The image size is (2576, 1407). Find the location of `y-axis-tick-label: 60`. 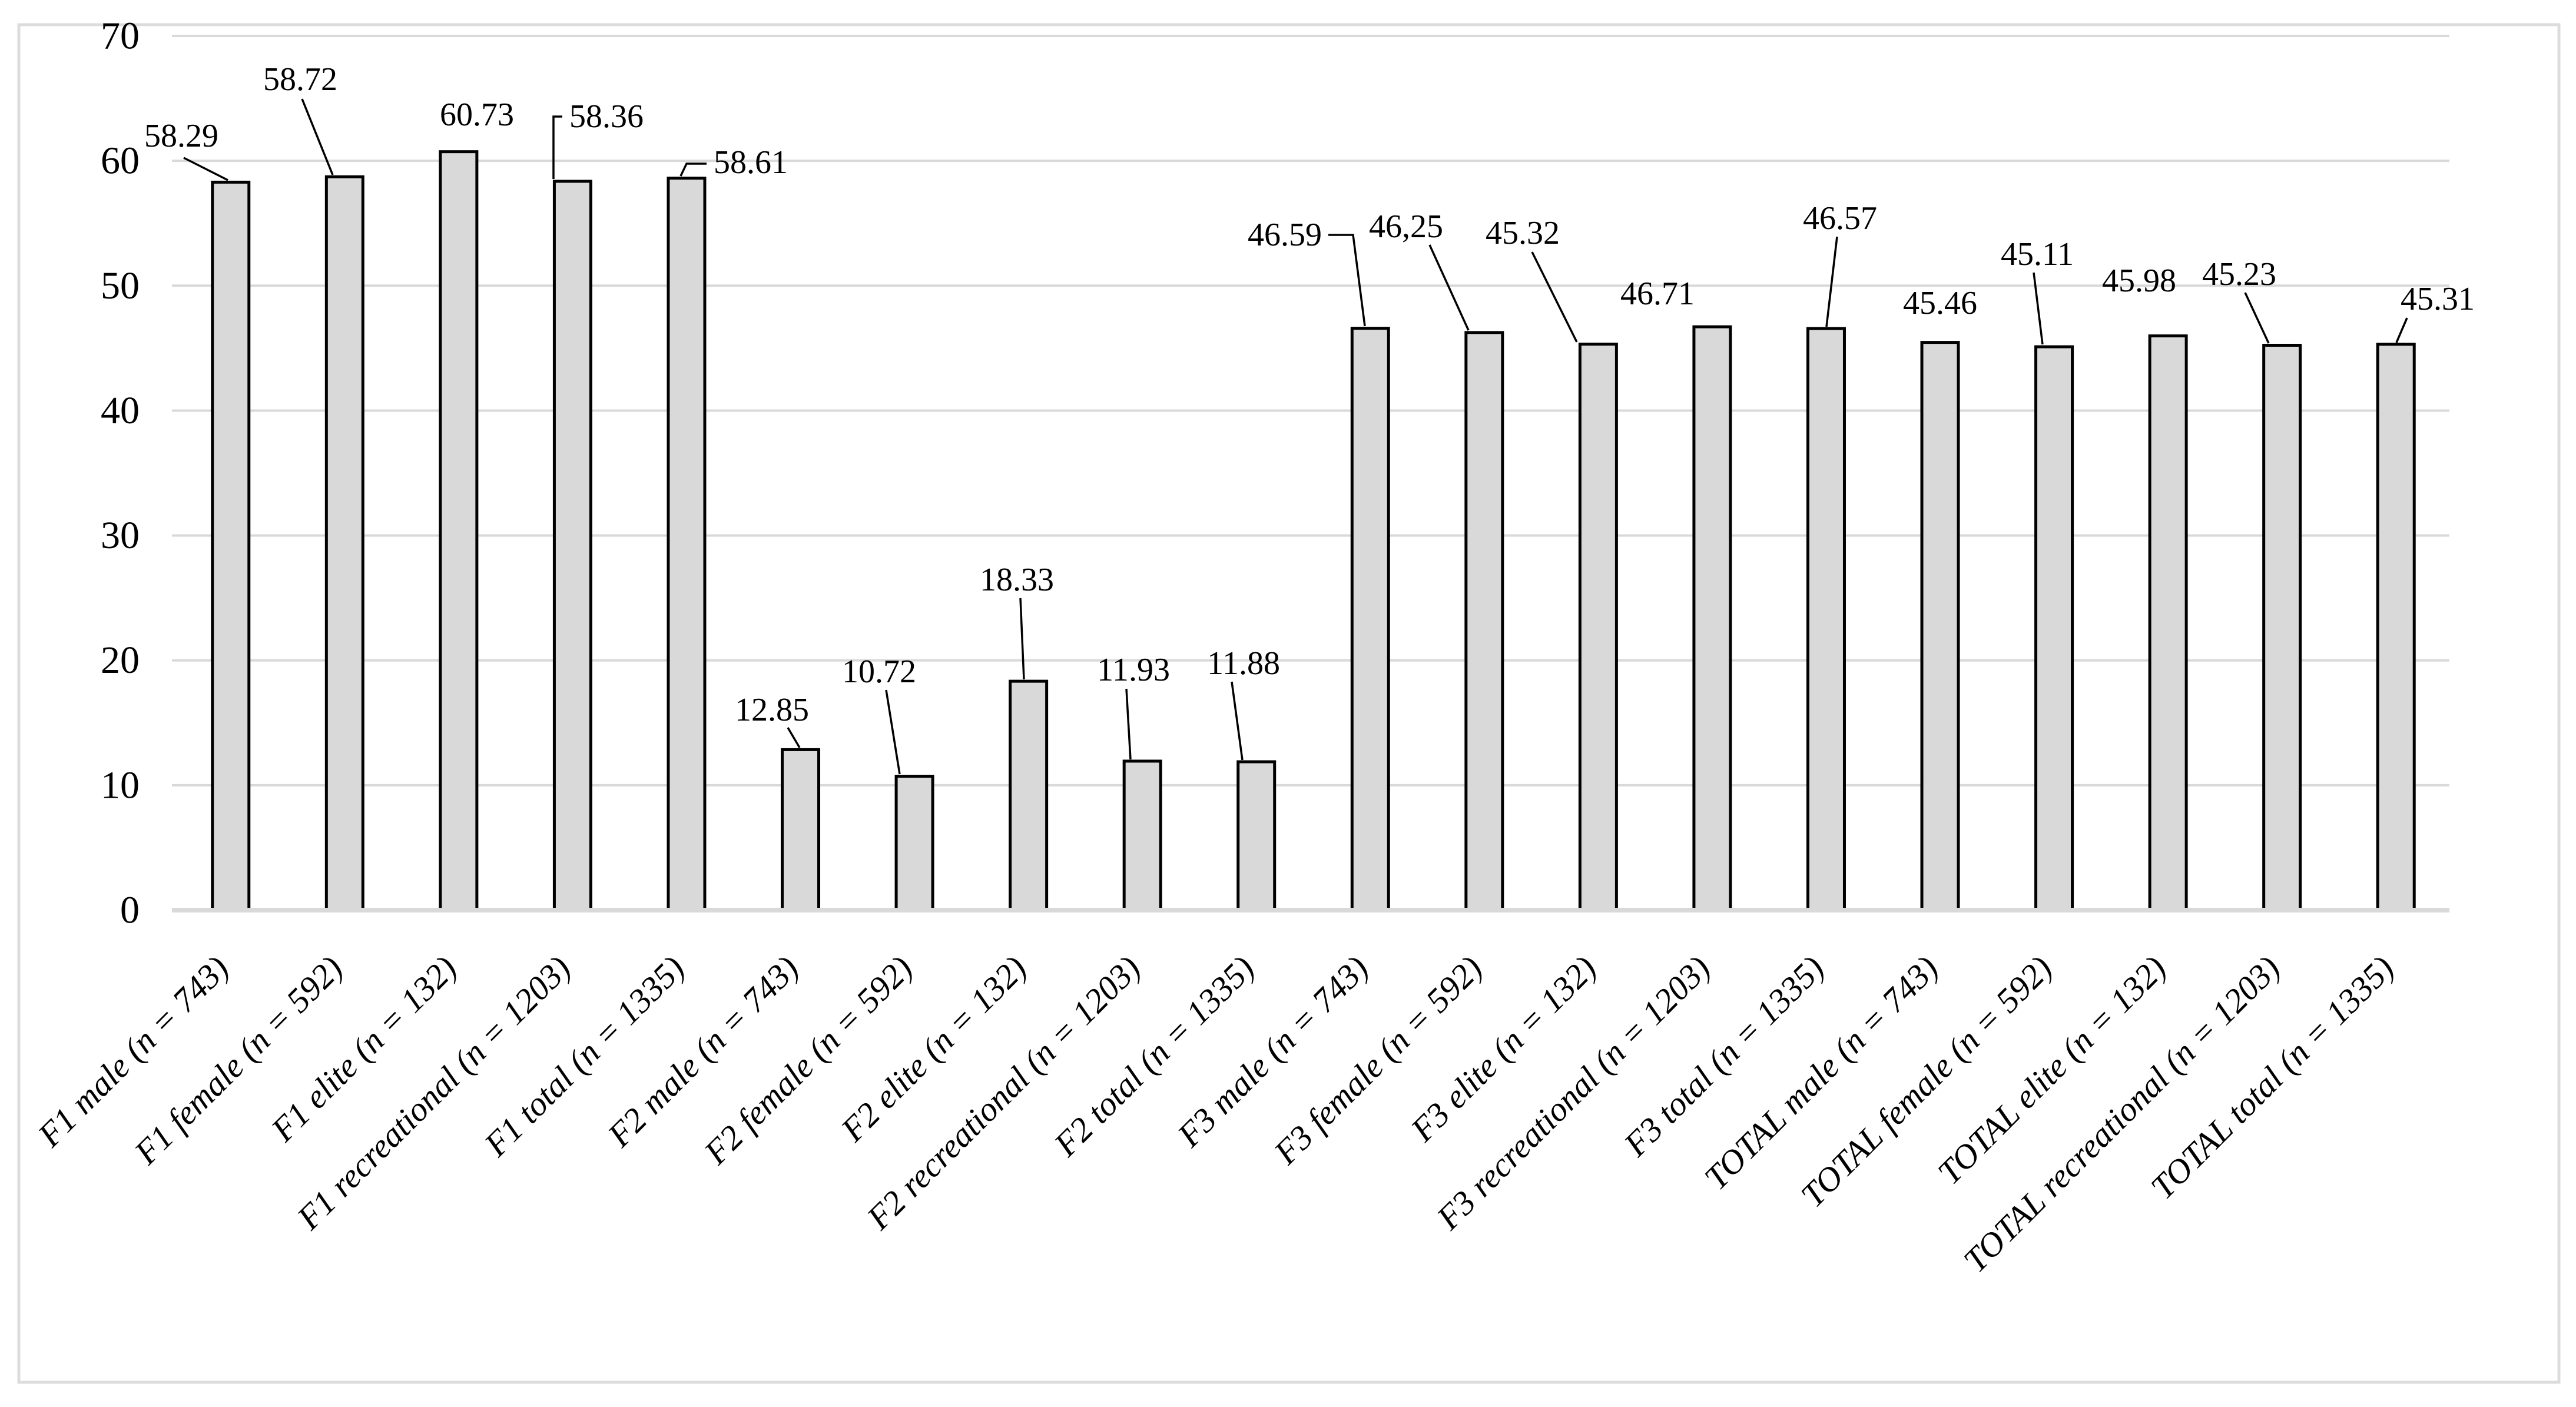

y-axis-tick-label: 60 is located at coordinates (120, 161).